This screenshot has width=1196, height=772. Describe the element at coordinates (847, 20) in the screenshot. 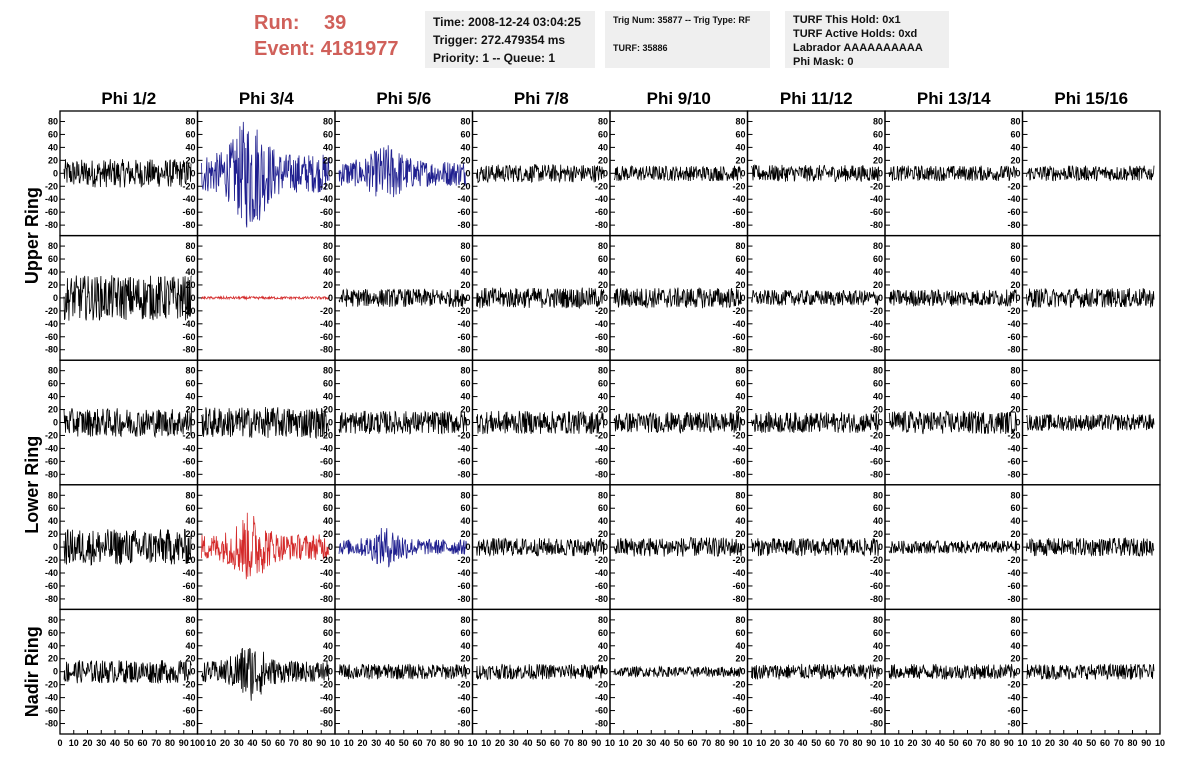

I see `turf-hold-line: TURF This Hold: 0x1` at that location.